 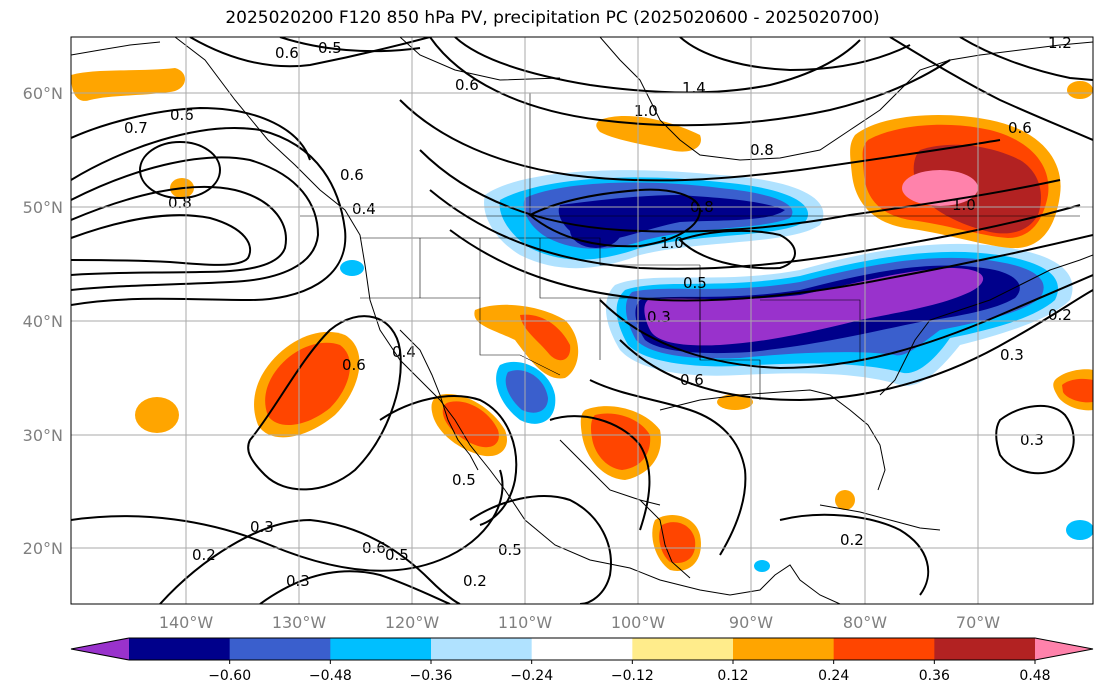 What do you see at coordinates (412, 622) in the screenshot?
I see `lon-tick-label: 120°W` at bounding box center [412, 622].